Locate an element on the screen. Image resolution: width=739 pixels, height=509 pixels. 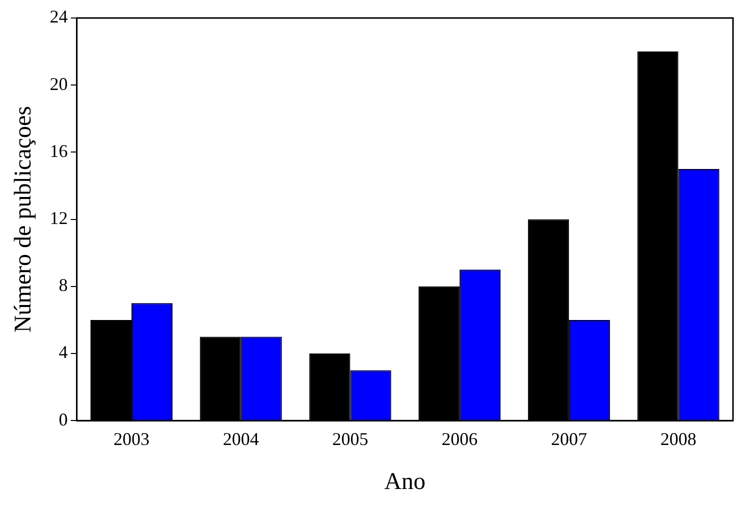
x-tick-label: 2006 is located at coordinates (460, 439).